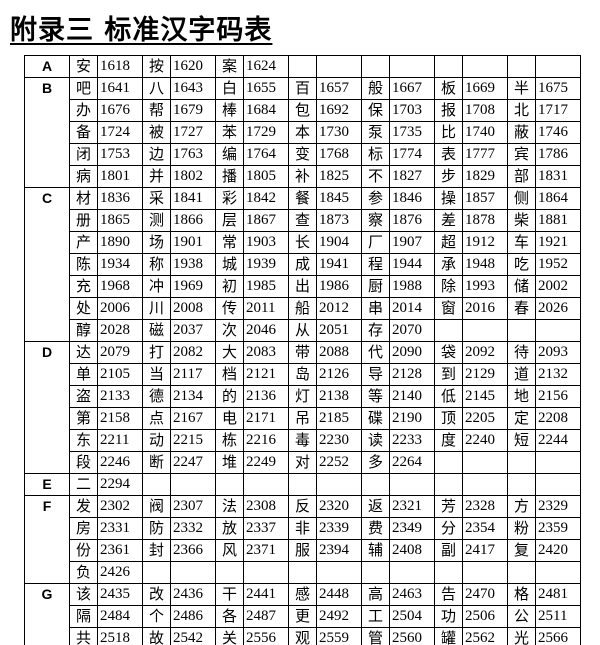  I want to click on hanzi: 低, so click(448, 396).